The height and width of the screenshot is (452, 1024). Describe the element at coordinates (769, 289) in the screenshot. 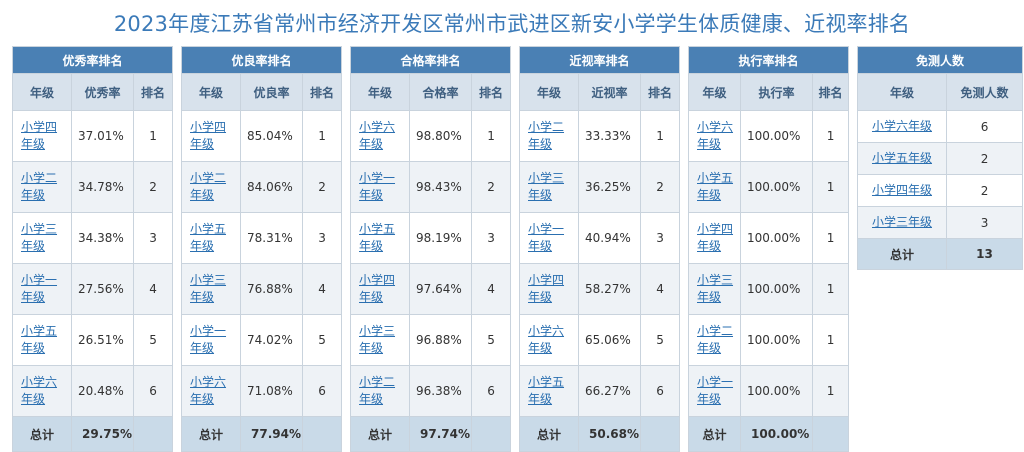

I see `table-row: 小学三年级 100.00% 1` at that location.